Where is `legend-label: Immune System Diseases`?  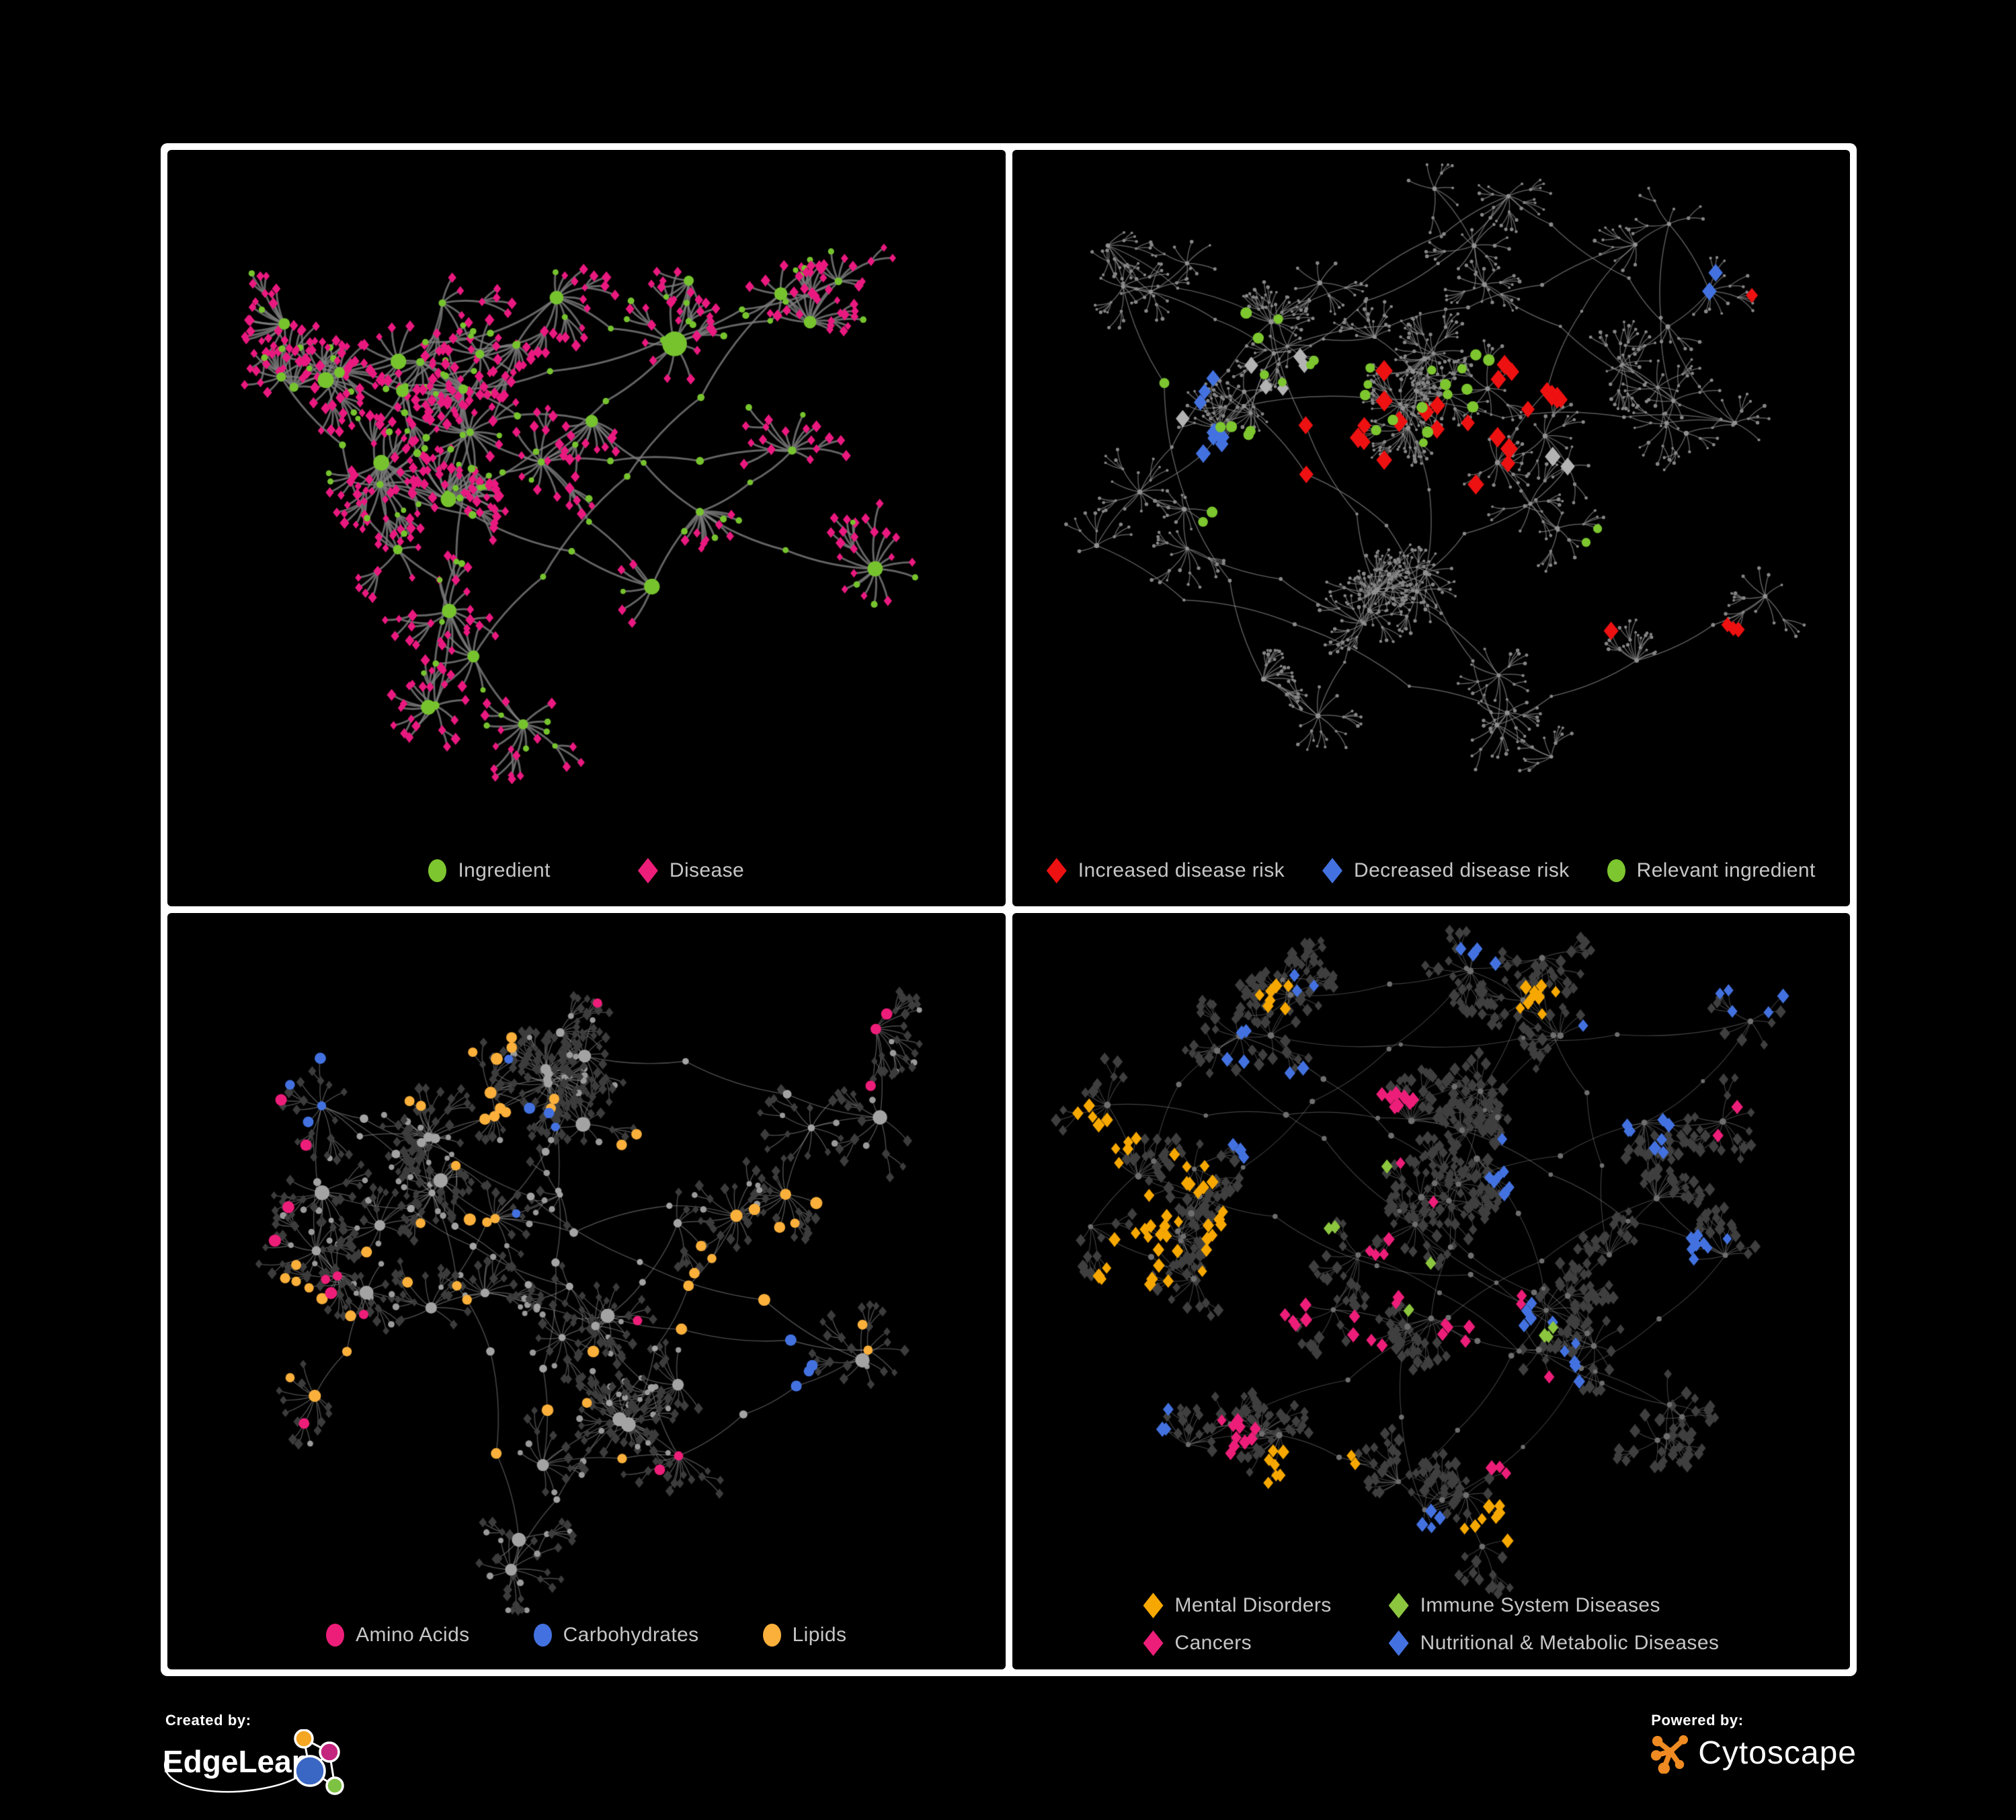 legend-label: Immune System Diseases is located at coordinates (1540, 1605).